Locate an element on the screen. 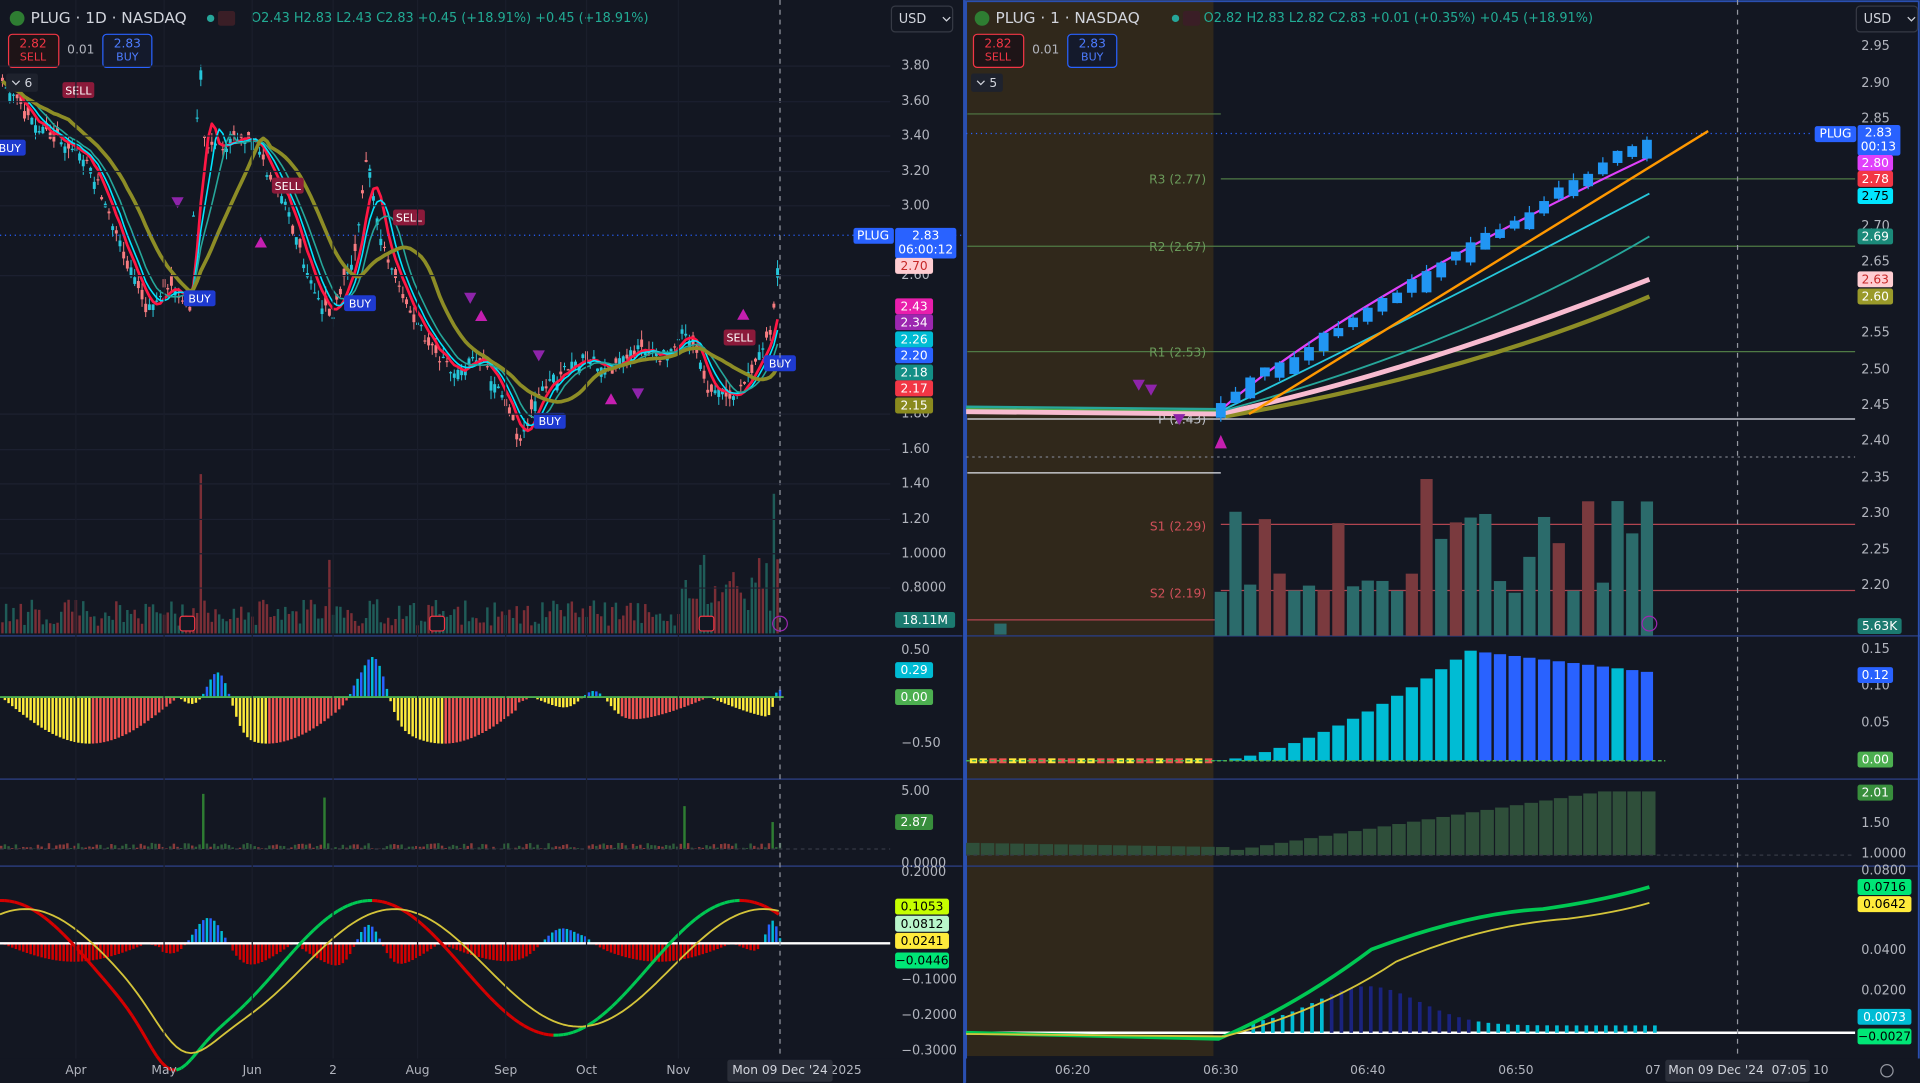 This screenshot has width=1920, height=1083. y-tick-label: 0.50 is located at coordinates (915, 650).